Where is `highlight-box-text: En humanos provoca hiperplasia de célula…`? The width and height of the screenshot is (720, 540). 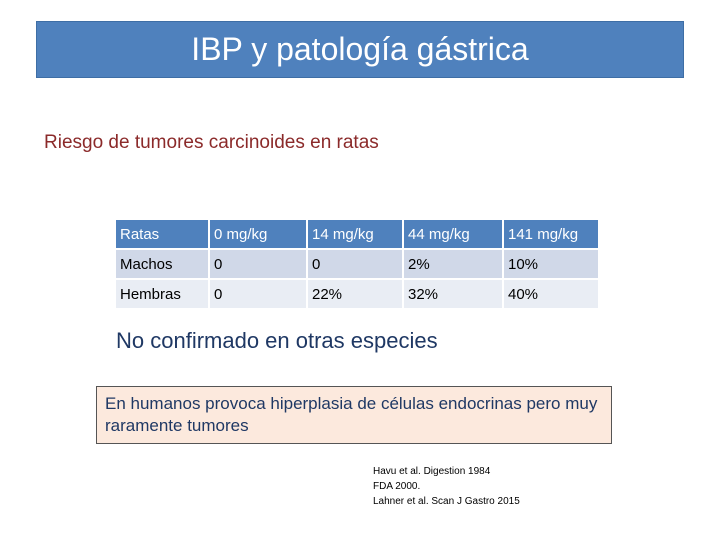 highlight-box-text: En humanos provoca hiperplasia de célula… is located at coordinates (351, 414).